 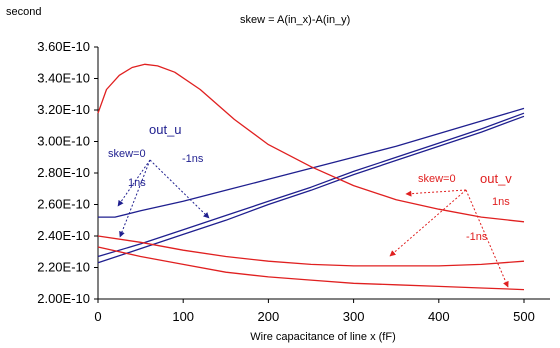 What do you see at coordinates (23, 12) in the screenshot?
I see `y-axis-label: second` at bounding box center [23, 12].